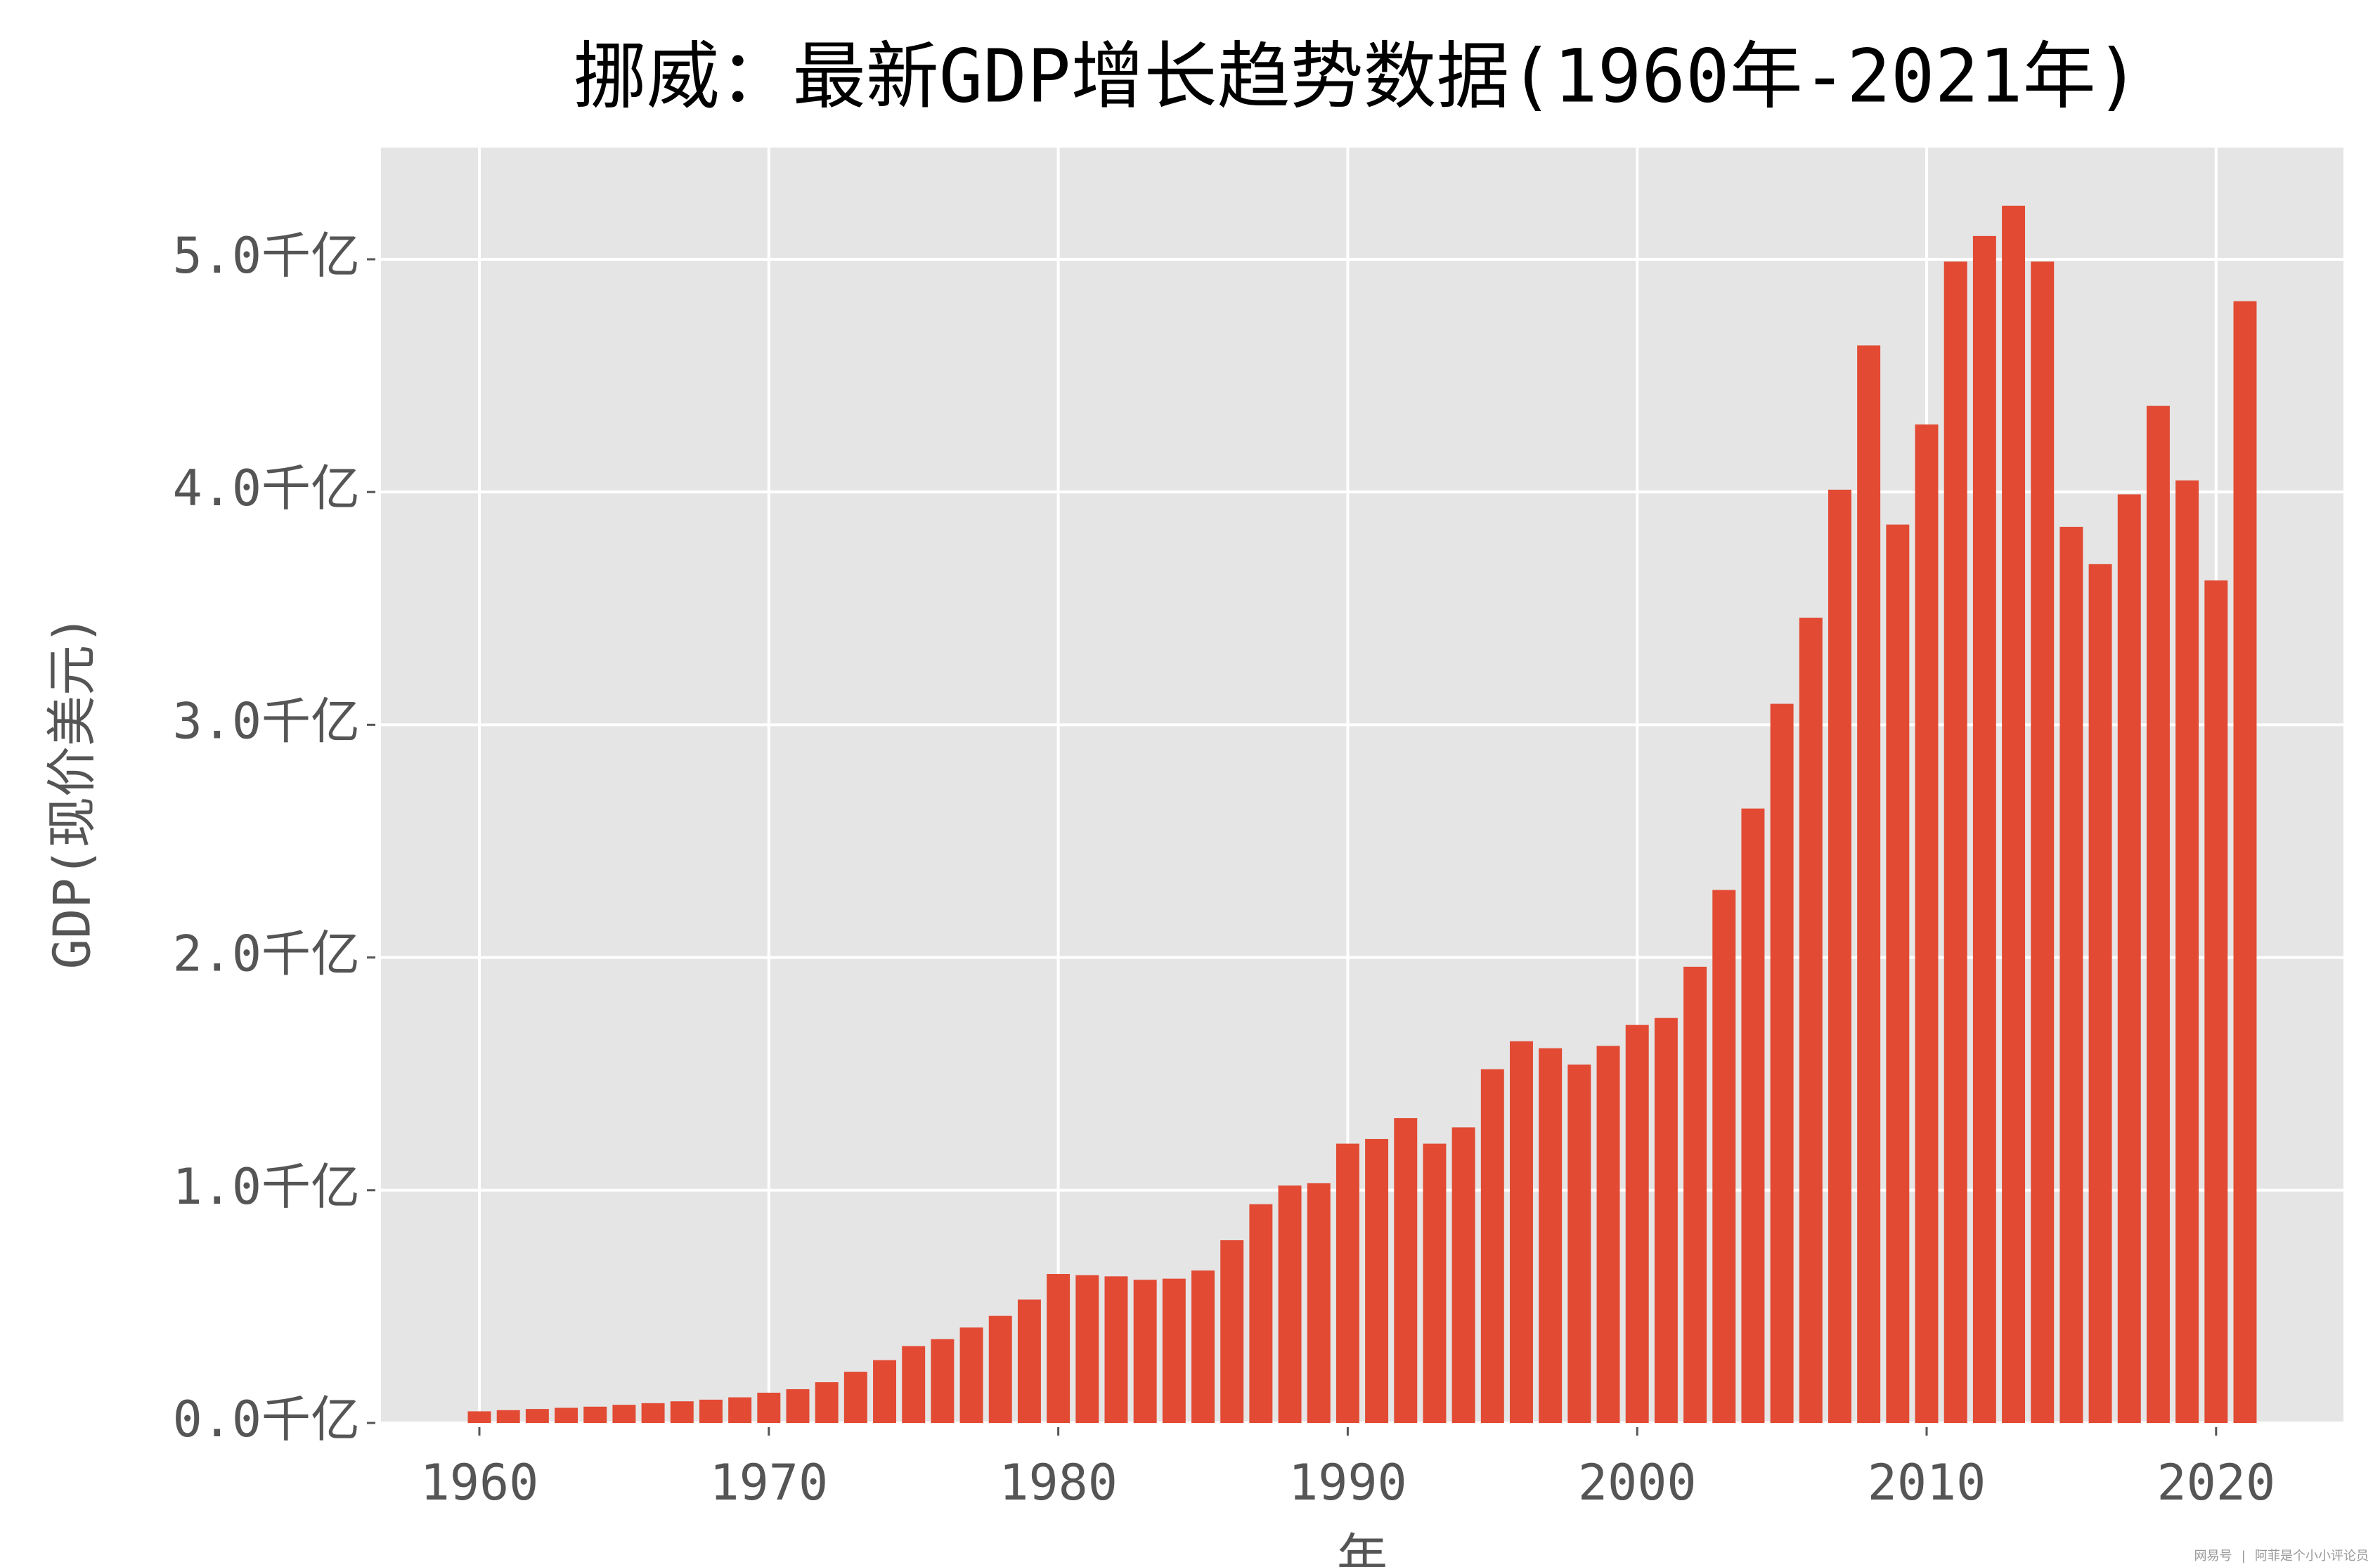 Image resolution: width=2380 pixels, height=1567 pixels. I want to click on chart-title: 挪威：最新GDP增长趋势数据(1960年-2021年), so click(1357, 76).